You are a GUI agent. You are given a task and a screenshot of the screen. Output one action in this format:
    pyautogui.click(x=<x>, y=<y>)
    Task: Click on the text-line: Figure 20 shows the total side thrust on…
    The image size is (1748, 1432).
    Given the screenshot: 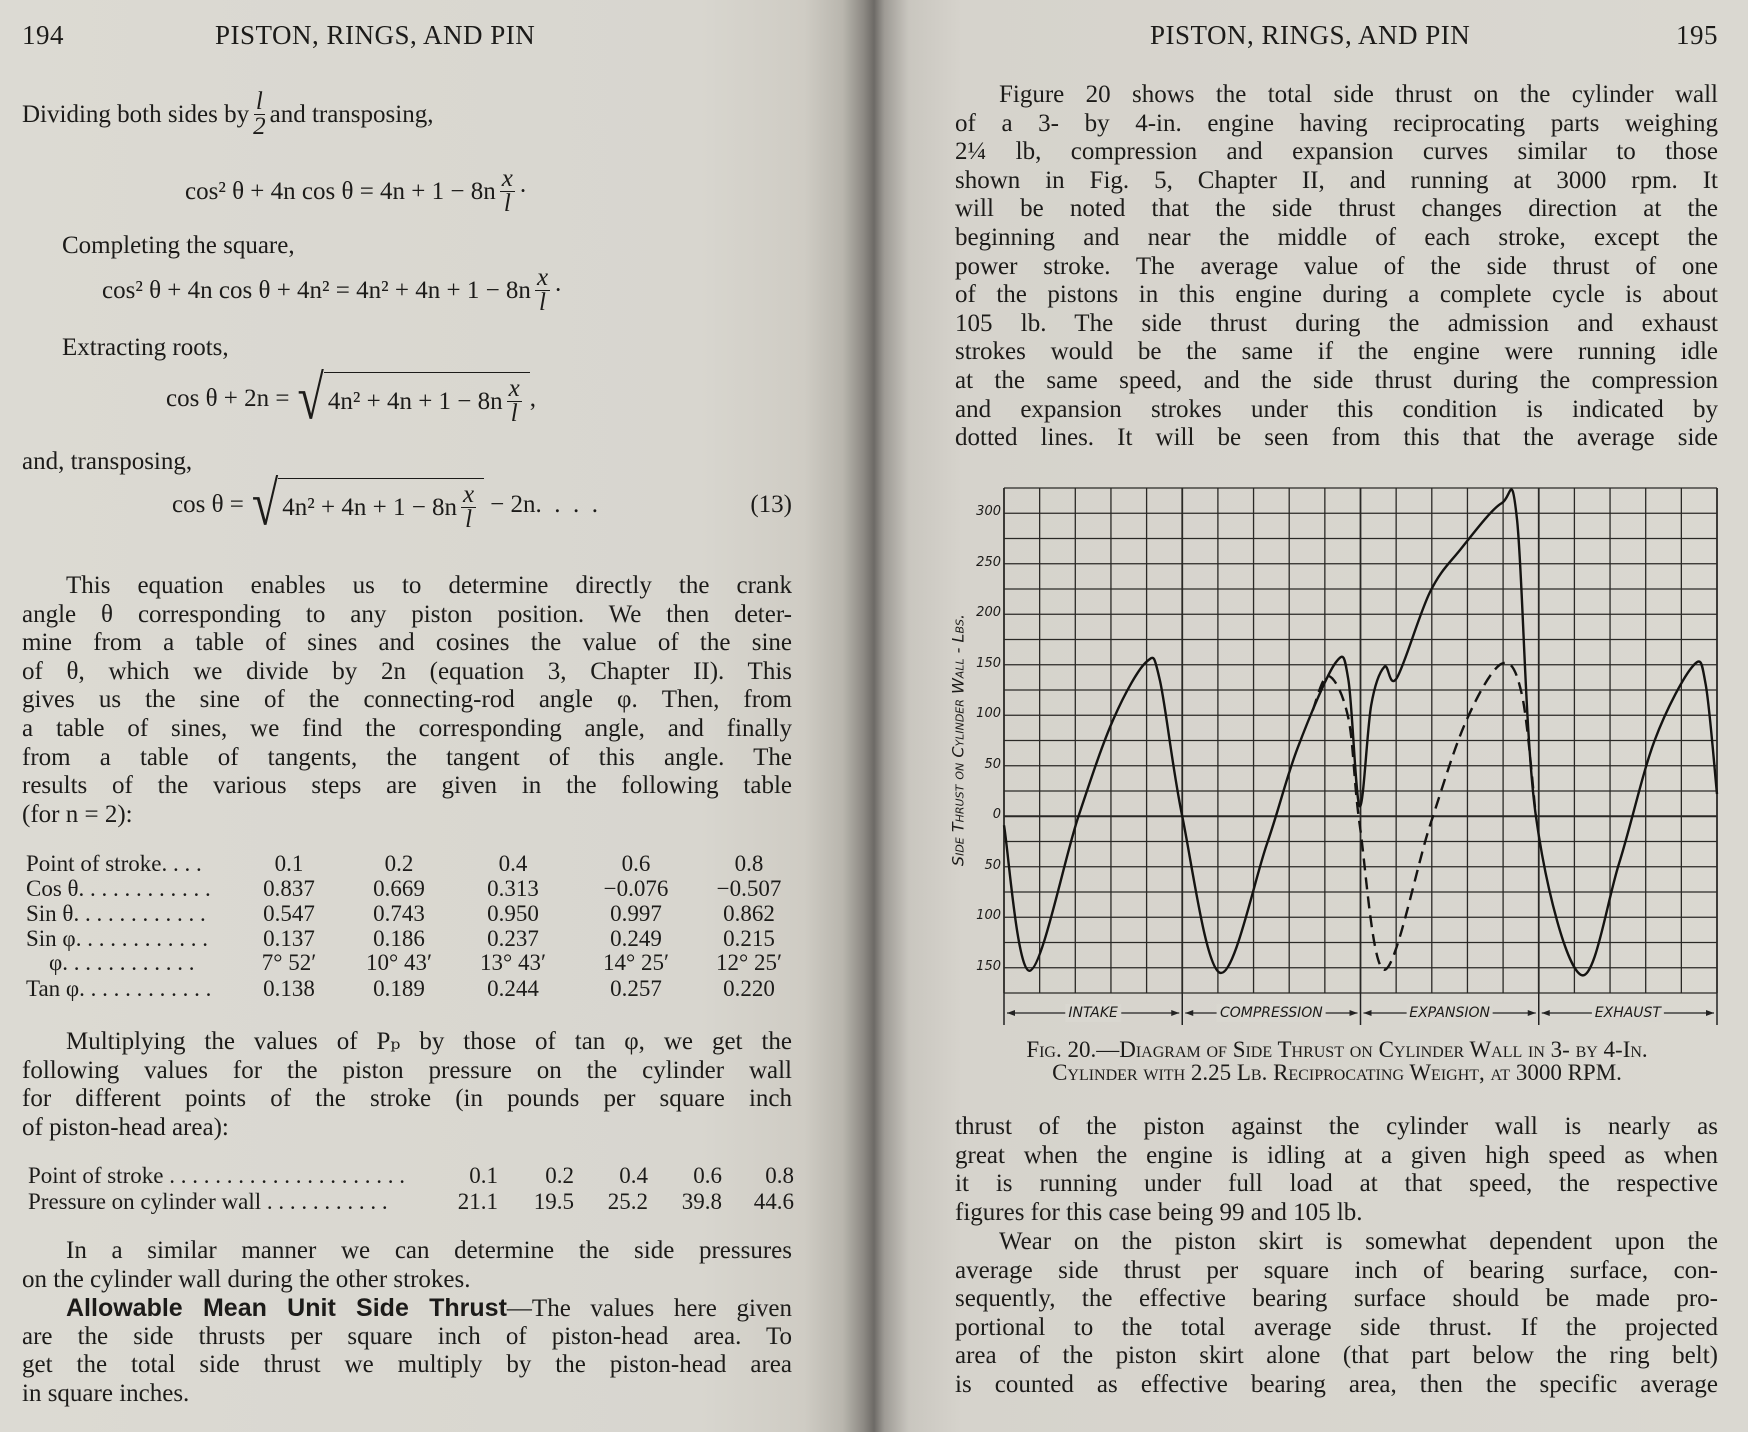 What is the action you would take?
    pyautogui.click(x=1358, y=94)
    